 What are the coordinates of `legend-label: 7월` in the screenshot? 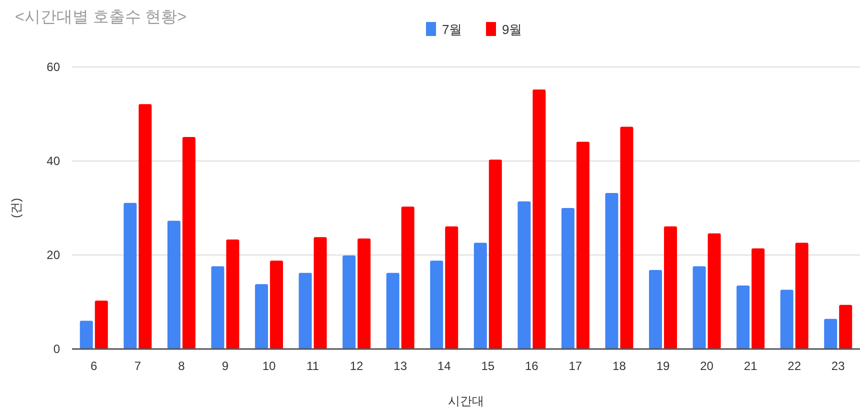 It's located at (452, 29).